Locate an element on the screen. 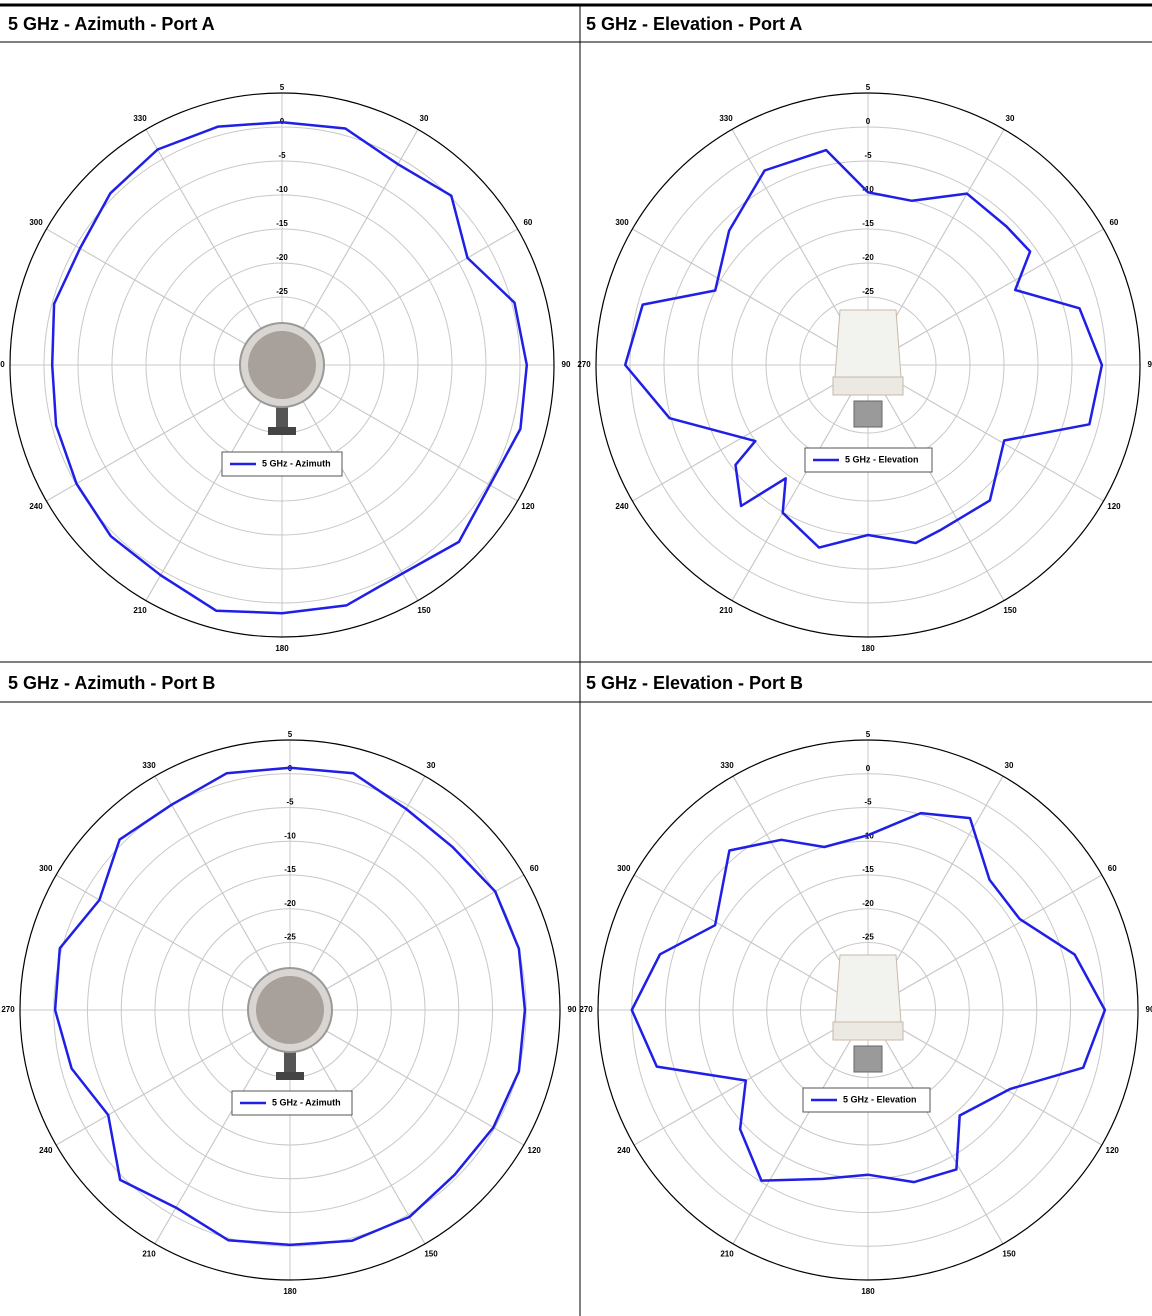  cell-title: 5 GHz - Elevation - Port B is located at coordinates (694, 683).